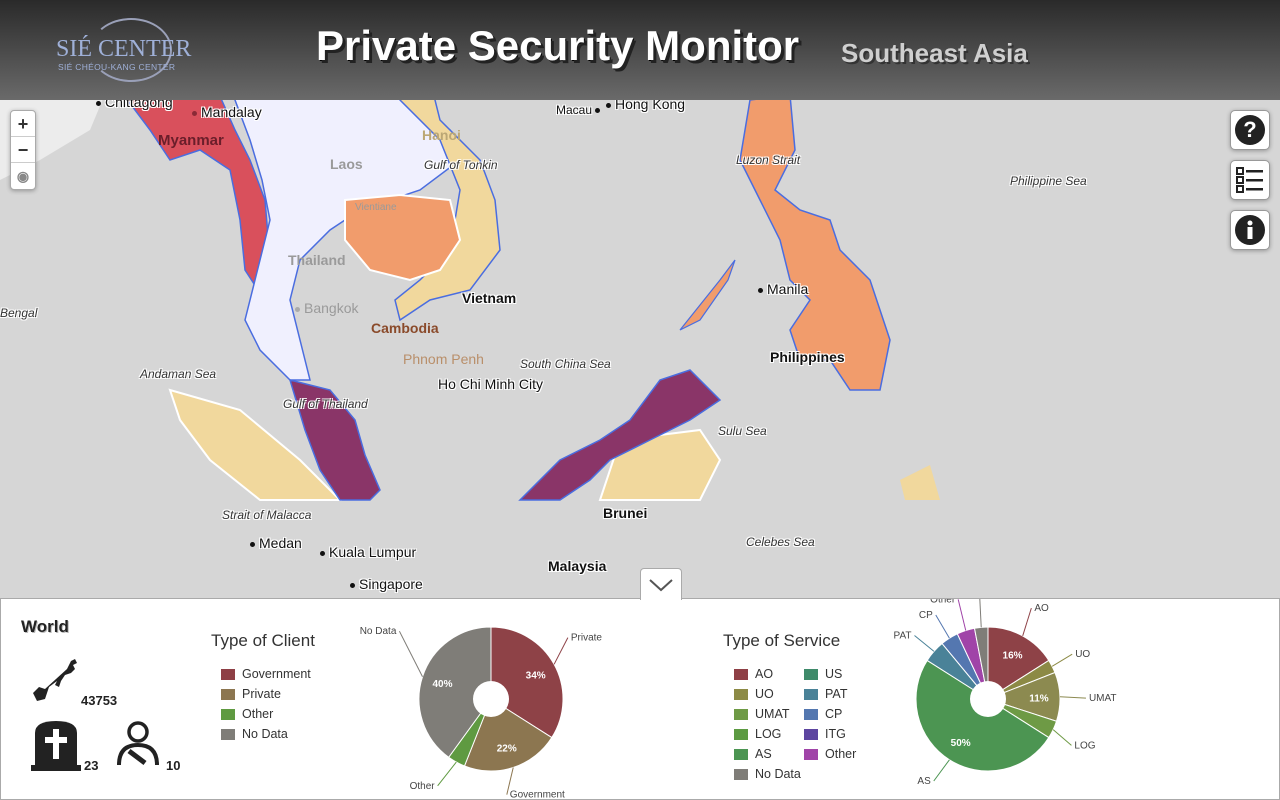  What do you see at coordinates (565, 364) in the screenshot?
I see `label-south-china-sea: South China Sea` at bounding box center [565, 364].